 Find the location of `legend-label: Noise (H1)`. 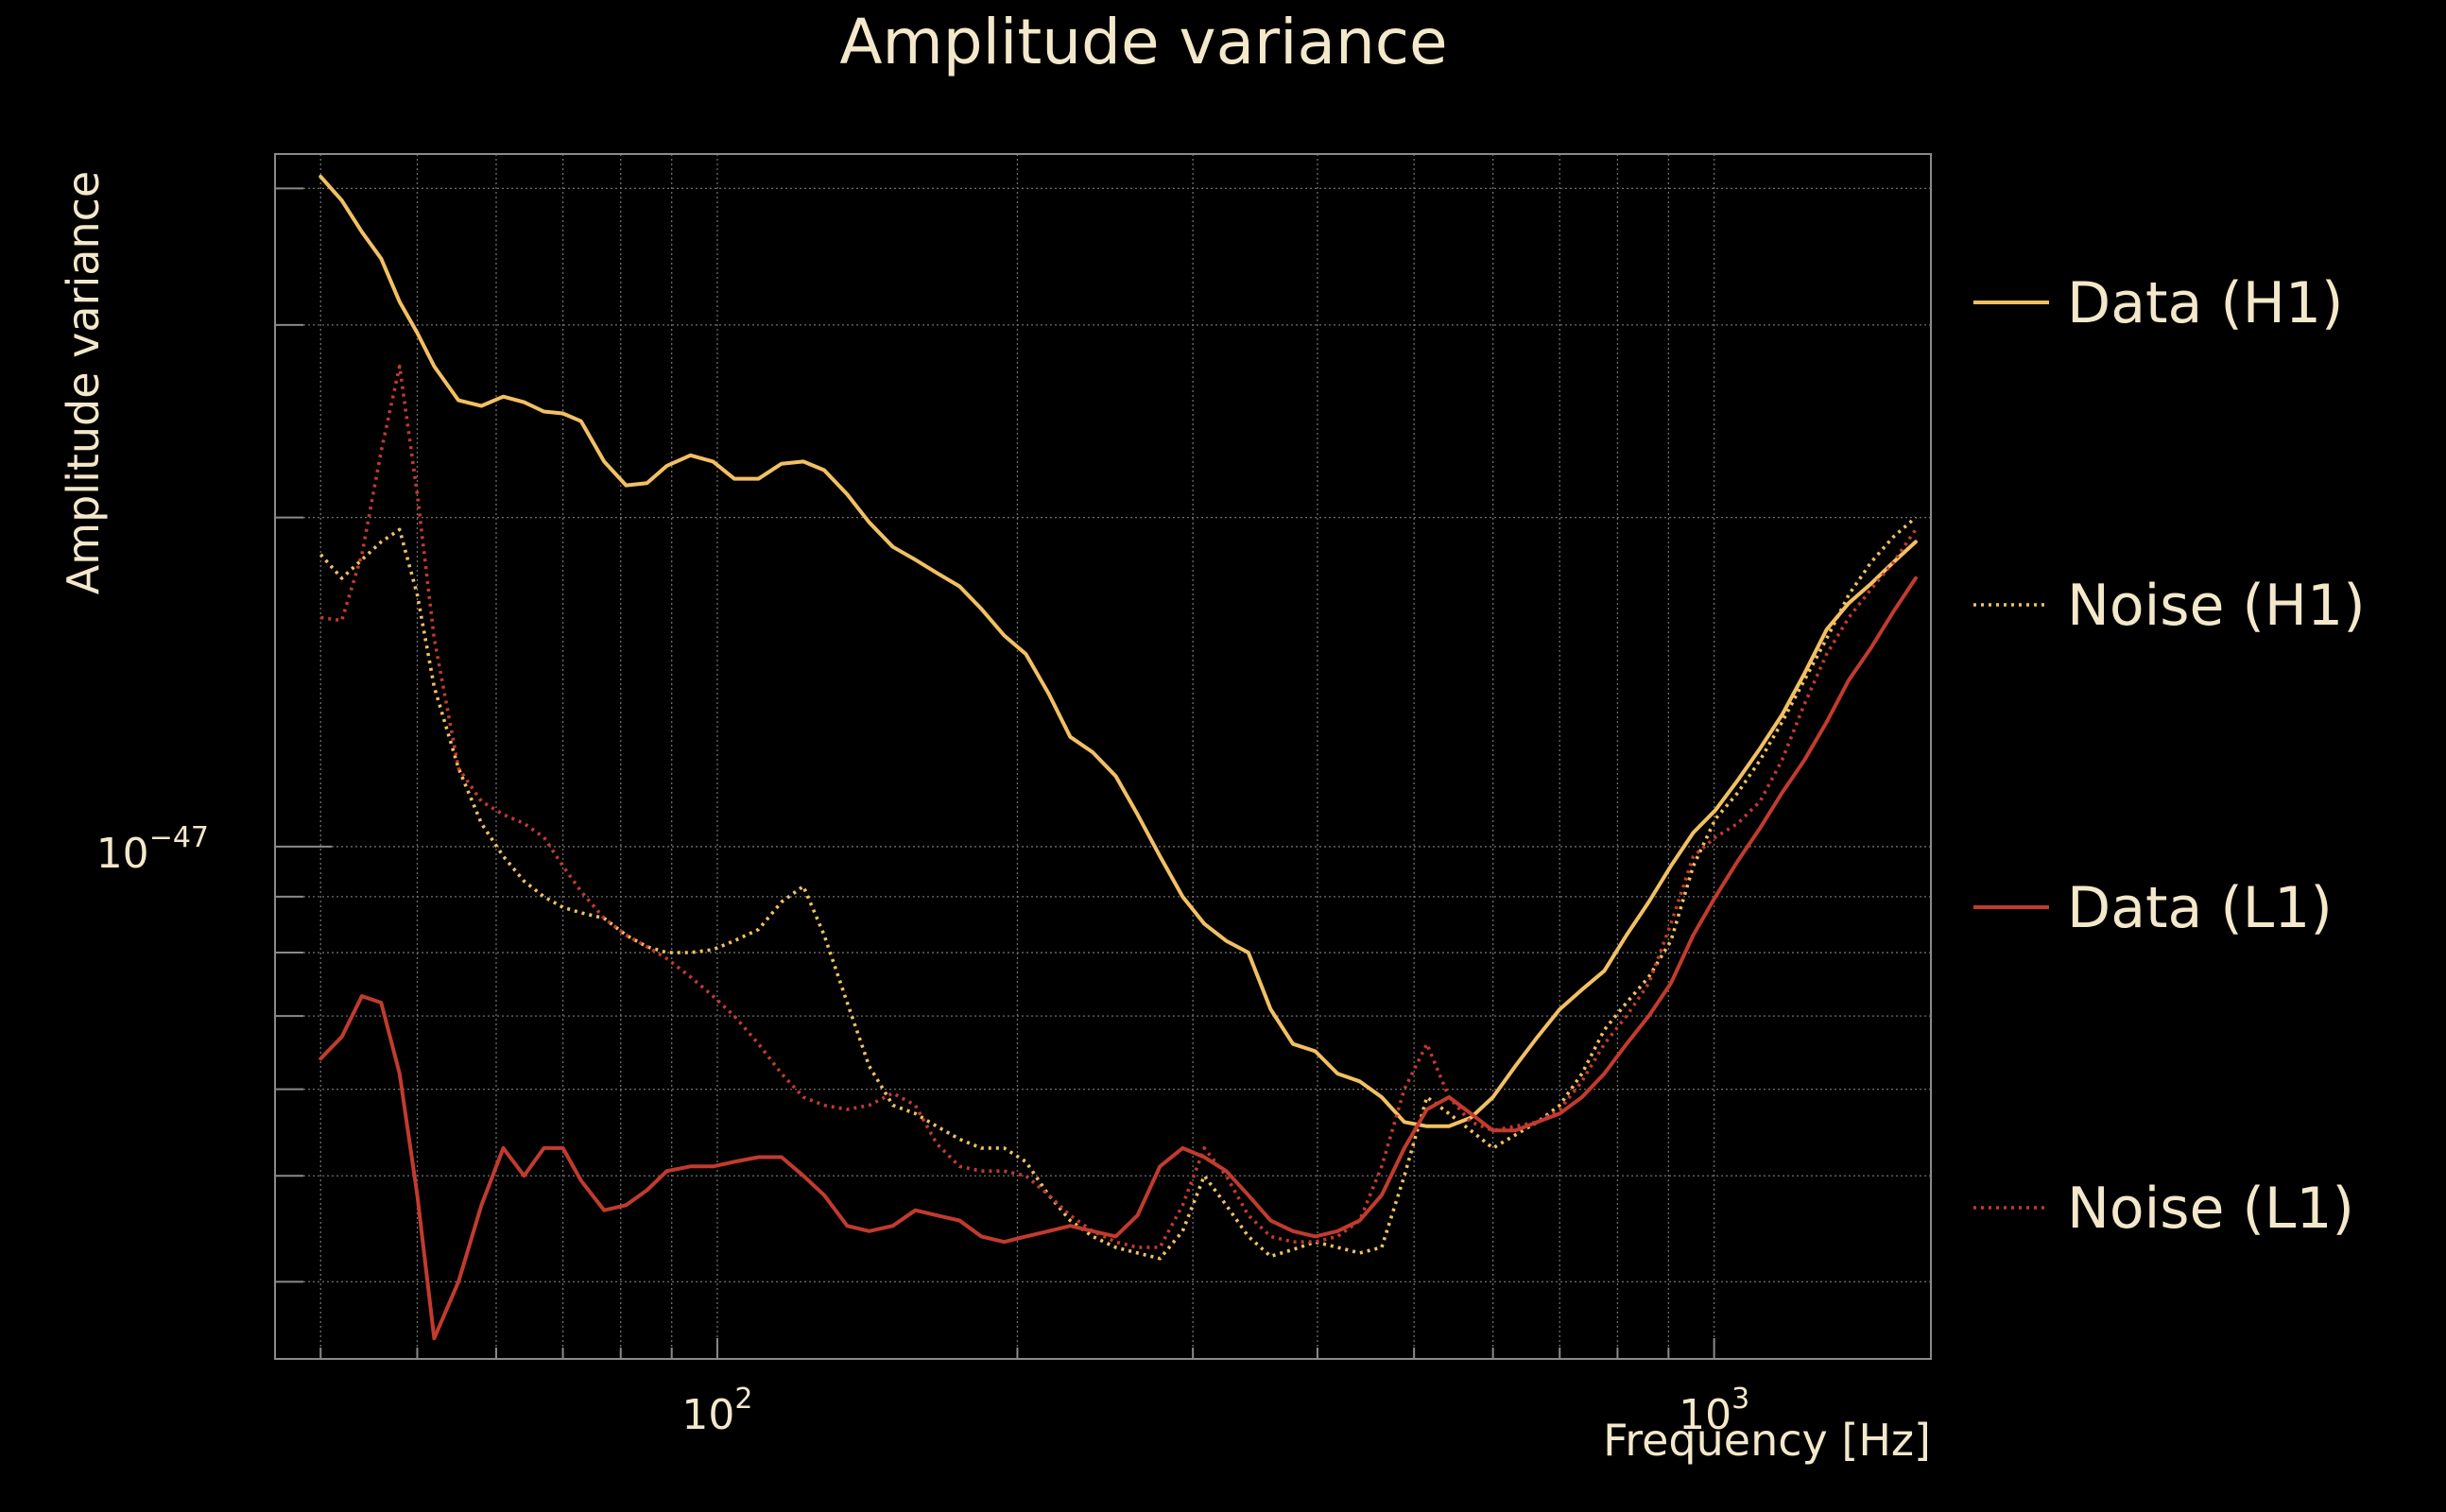

legend-label: Noise (H1) is located at coordinates (2216, 606).